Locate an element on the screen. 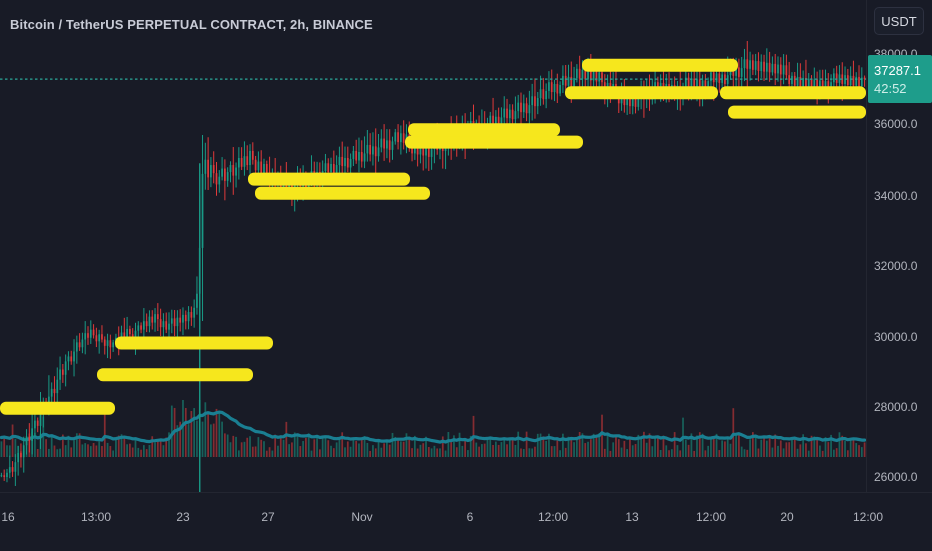 Image resolution: width=932 pixels, height=551 pixels. price-tick-36000: 36000.0 is located at coordinates (896, 124).